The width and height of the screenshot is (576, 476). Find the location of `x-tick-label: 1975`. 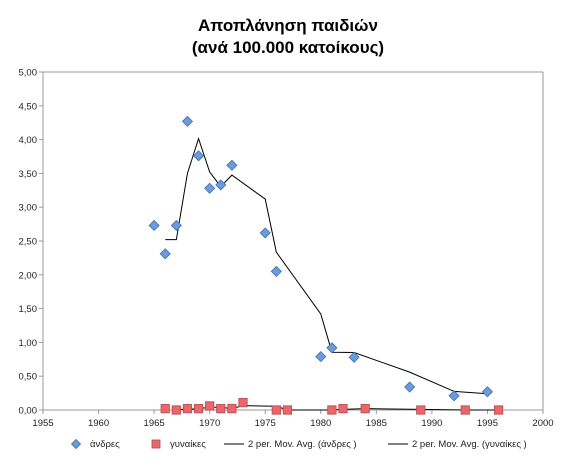

x-tick-label: 1975 is located at coordinates (265, 423).